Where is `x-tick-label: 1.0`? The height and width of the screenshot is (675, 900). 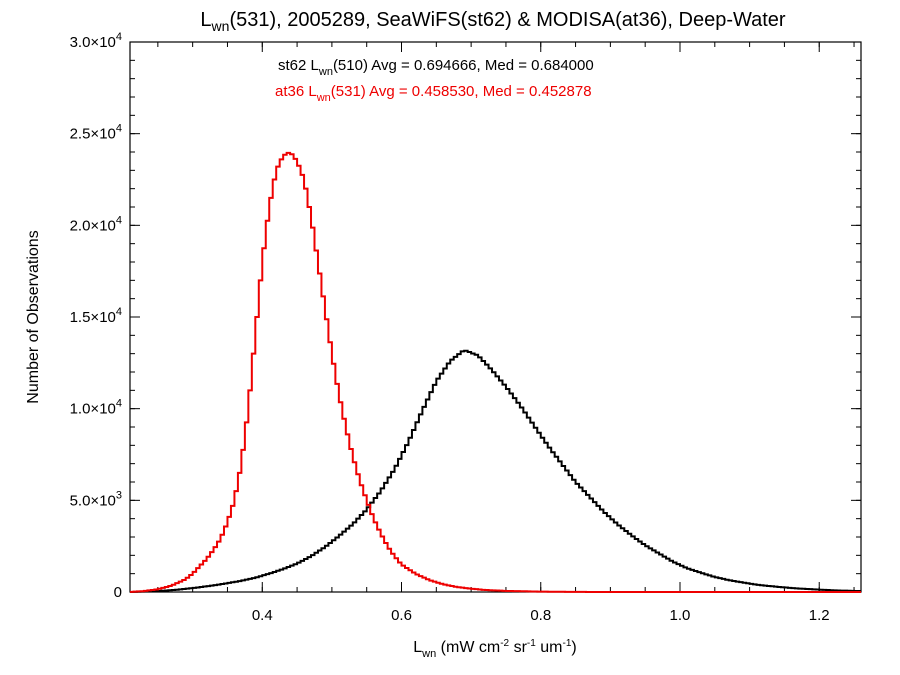 x-tick-label: 1.0 is located at coordinates (680, 615).